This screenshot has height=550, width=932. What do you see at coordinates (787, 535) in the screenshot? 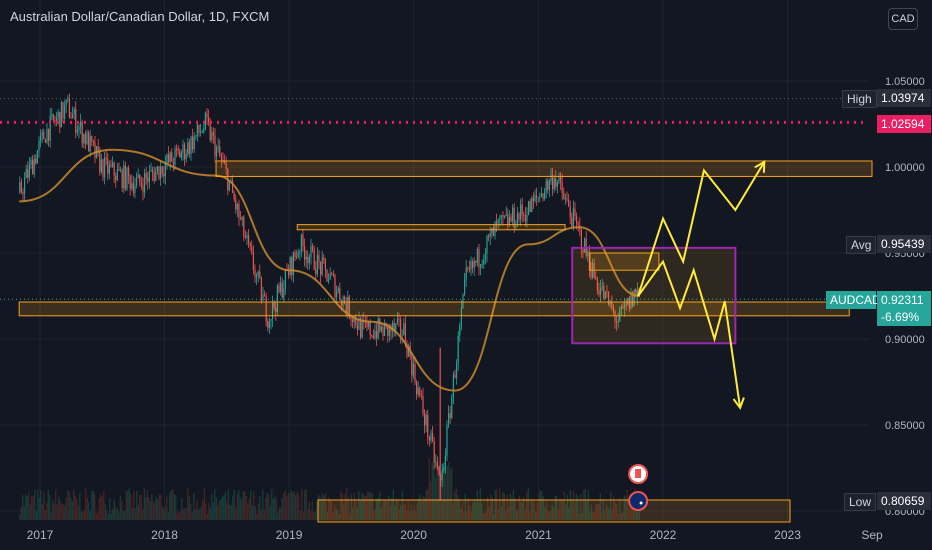
I see `time-tick-label: 2023` at bounding box center [787, 535].